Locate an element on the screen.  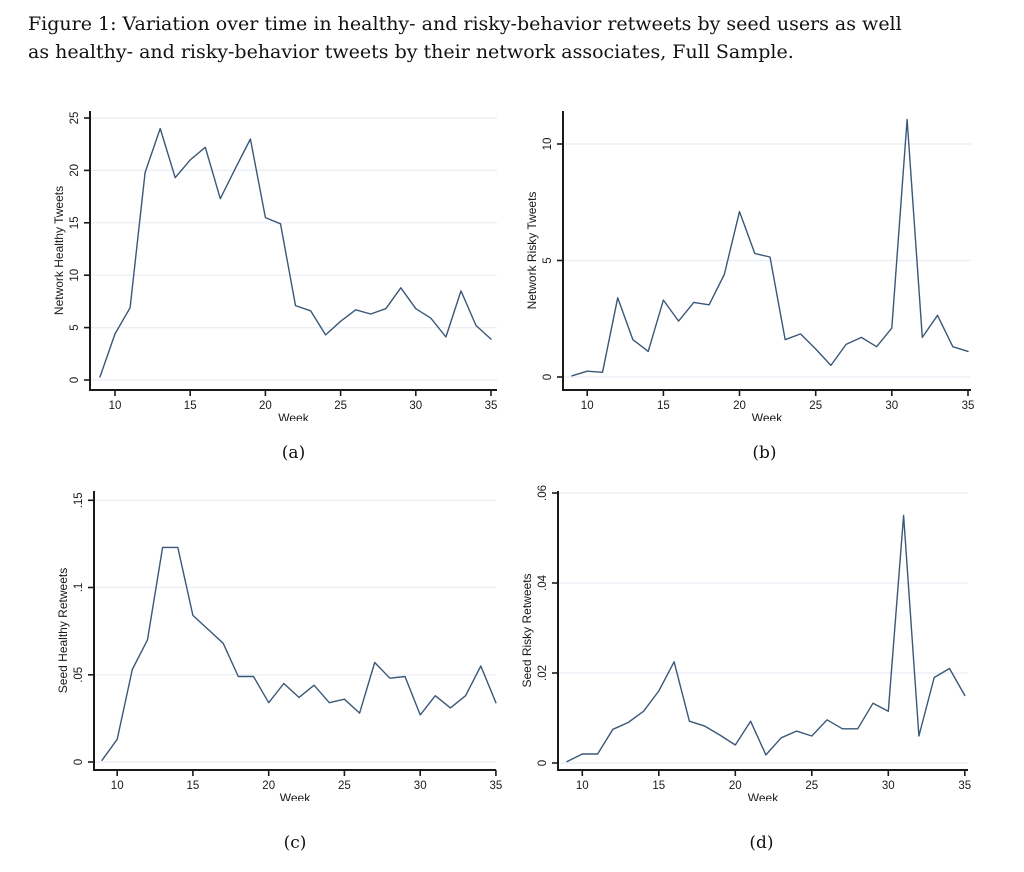
y-tick-label: .04 is located at coordinates (543, 582).